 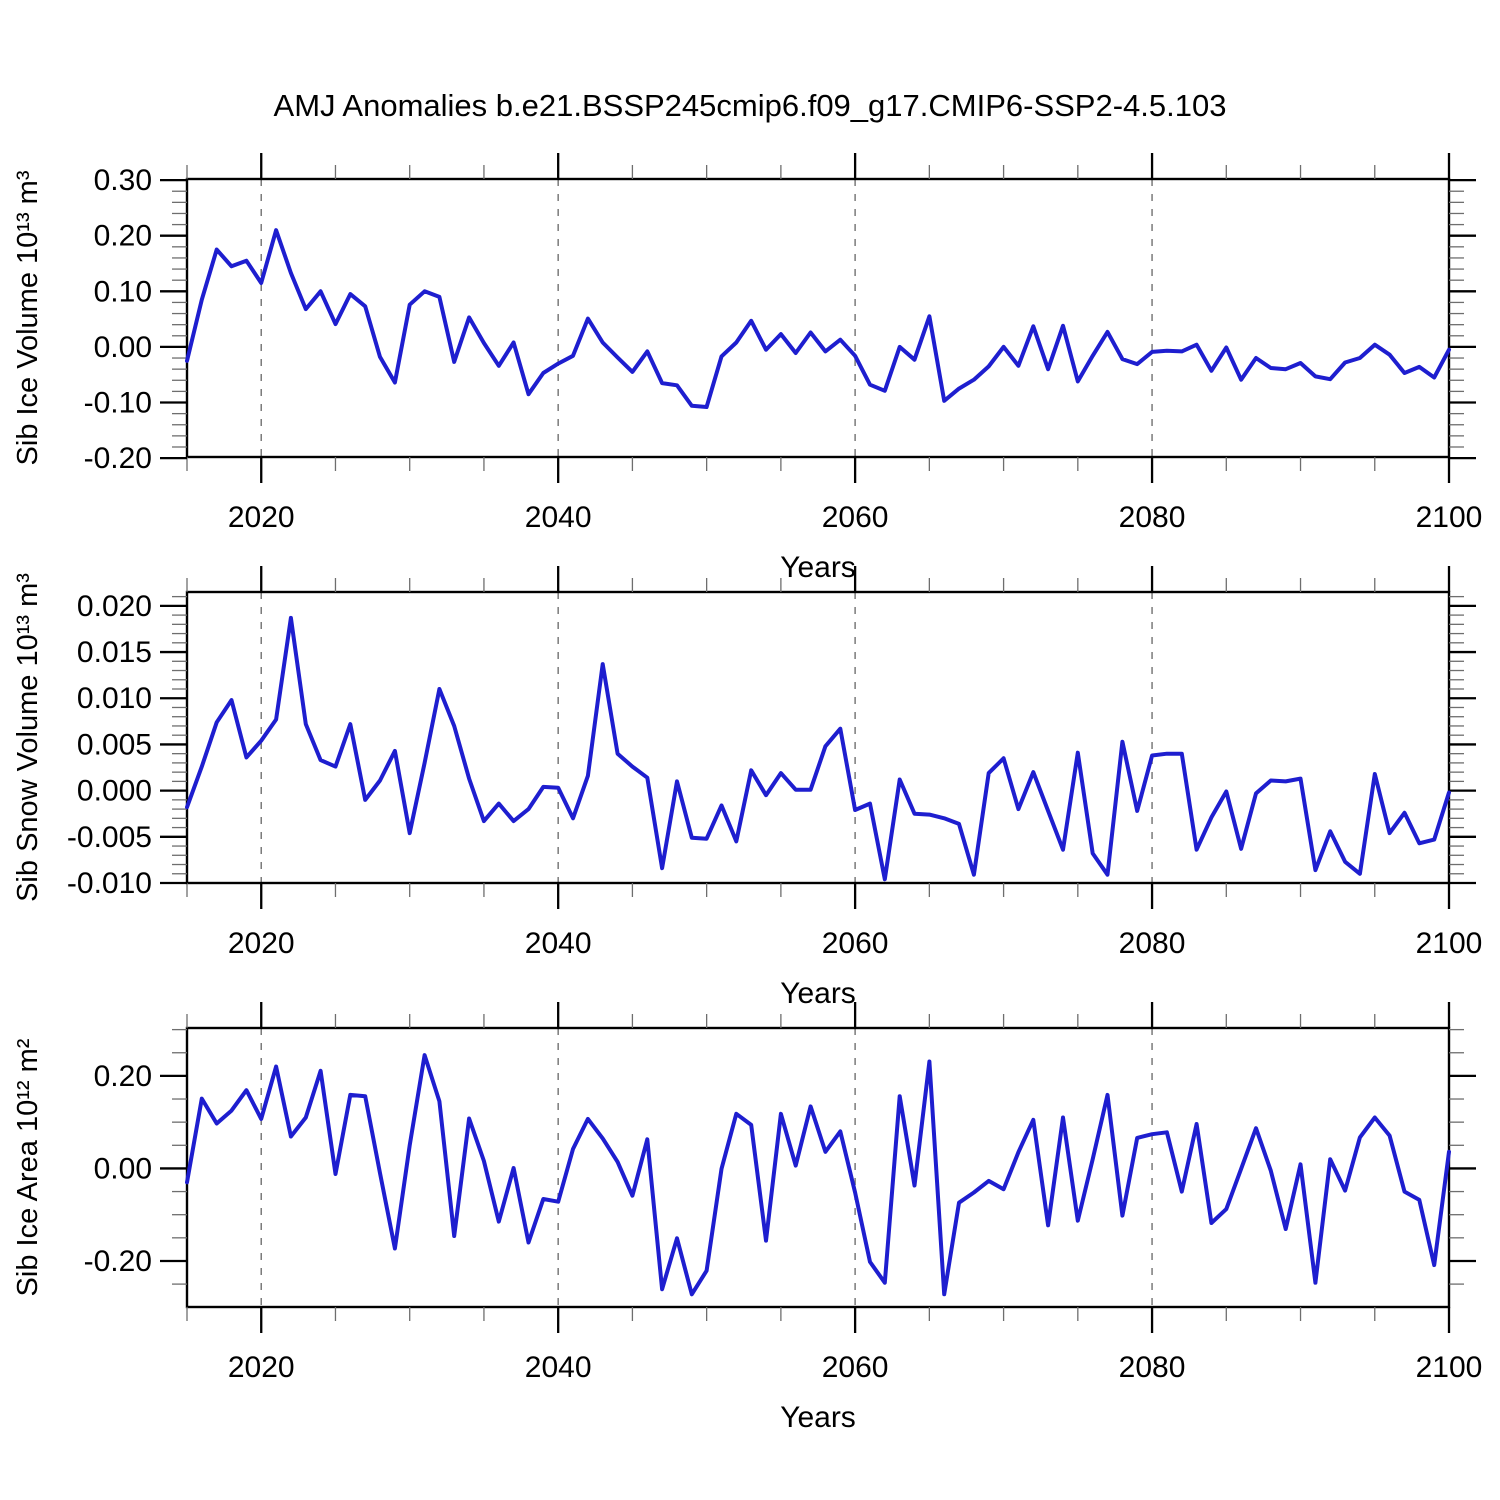 What do you see at coordinates (109, 883) in the screenshot?
I see `y-tick-label: -0.010` at bounding box center [109, 883].